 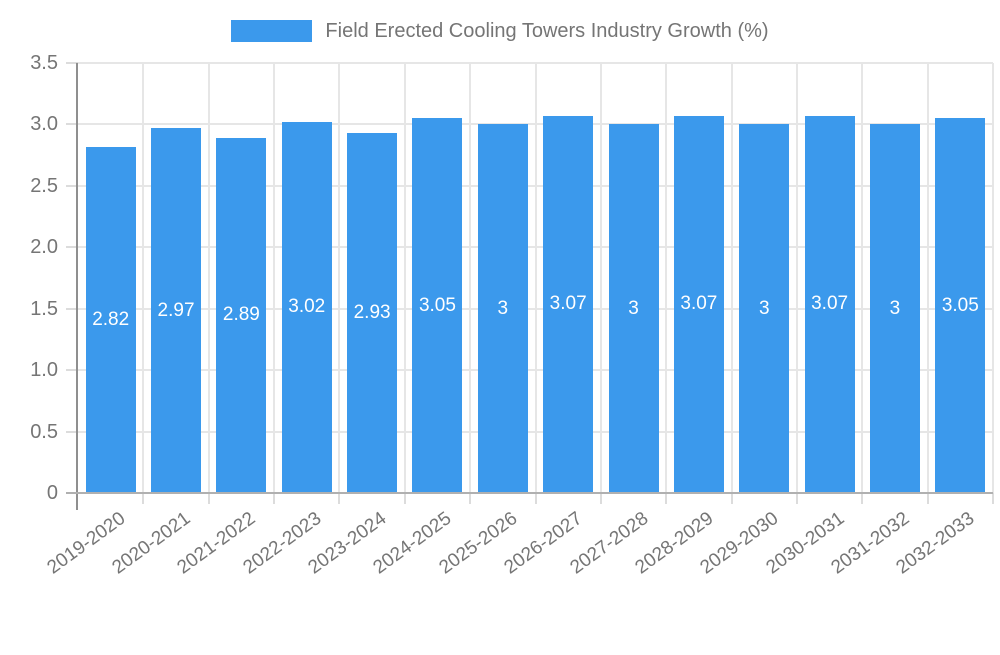 I want to click on y-axis-tick-label: 1.5, so click(x=44, y=308).